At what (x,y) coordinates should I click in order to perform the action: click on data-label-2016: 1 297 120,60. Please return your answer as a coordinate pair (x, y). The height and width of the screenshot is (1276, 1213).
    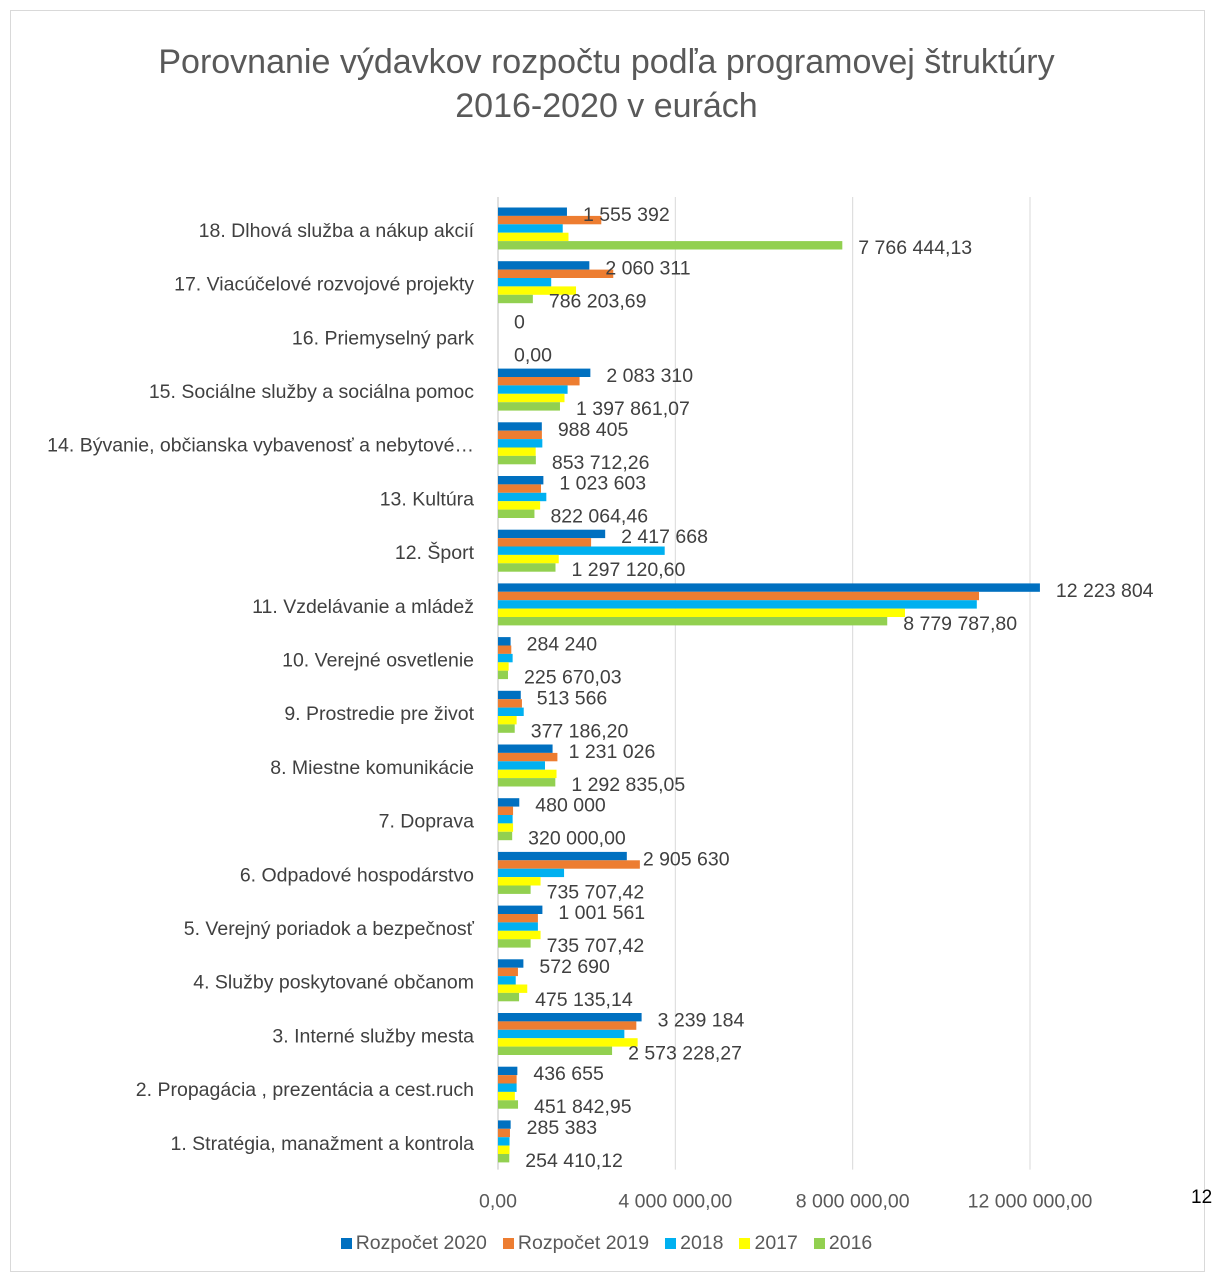
    Looking at the image, I should click on (629, 570).